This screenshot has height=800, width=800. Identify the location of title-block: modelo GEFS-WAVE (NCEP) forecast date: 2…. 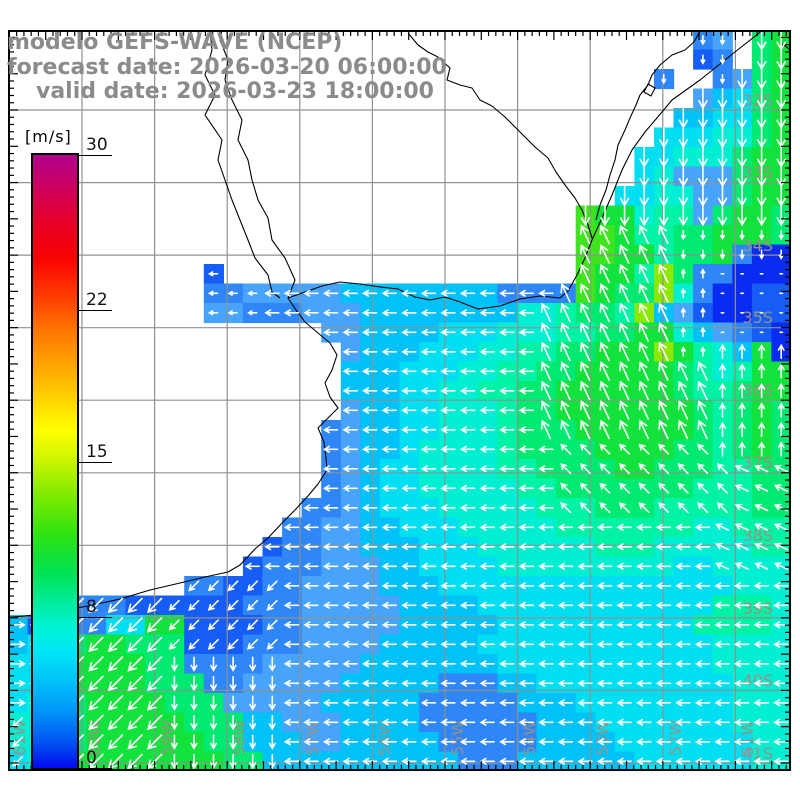
(227, 67).